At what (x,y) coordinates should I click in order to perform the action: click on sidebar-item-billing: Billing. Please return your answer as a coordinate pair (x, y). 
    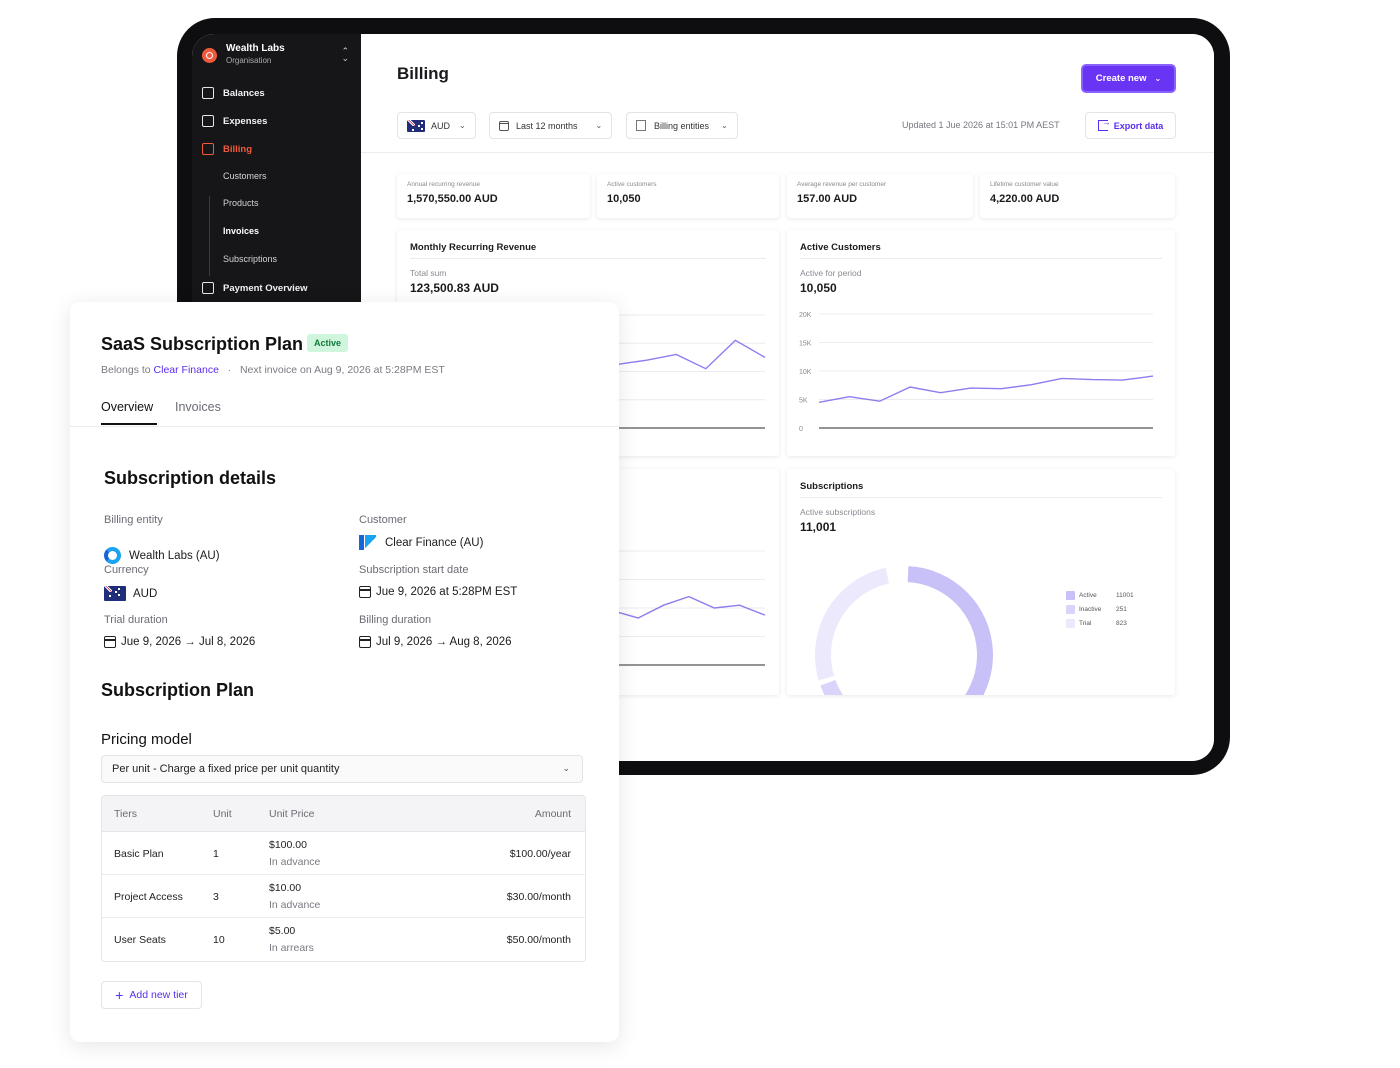
    Looking at the image, I should click on (227, 149).